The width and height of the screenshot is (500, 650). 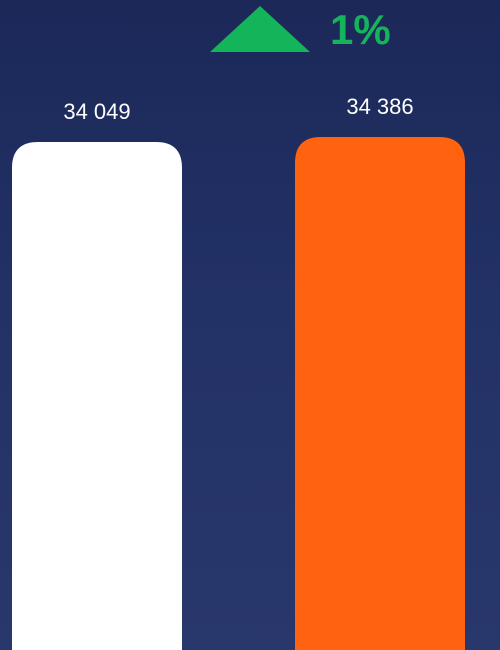 What do you see at coordinates (379, 106) in the screenshot?
I see `value-label: 34 386` at bounding box center [379, 106].